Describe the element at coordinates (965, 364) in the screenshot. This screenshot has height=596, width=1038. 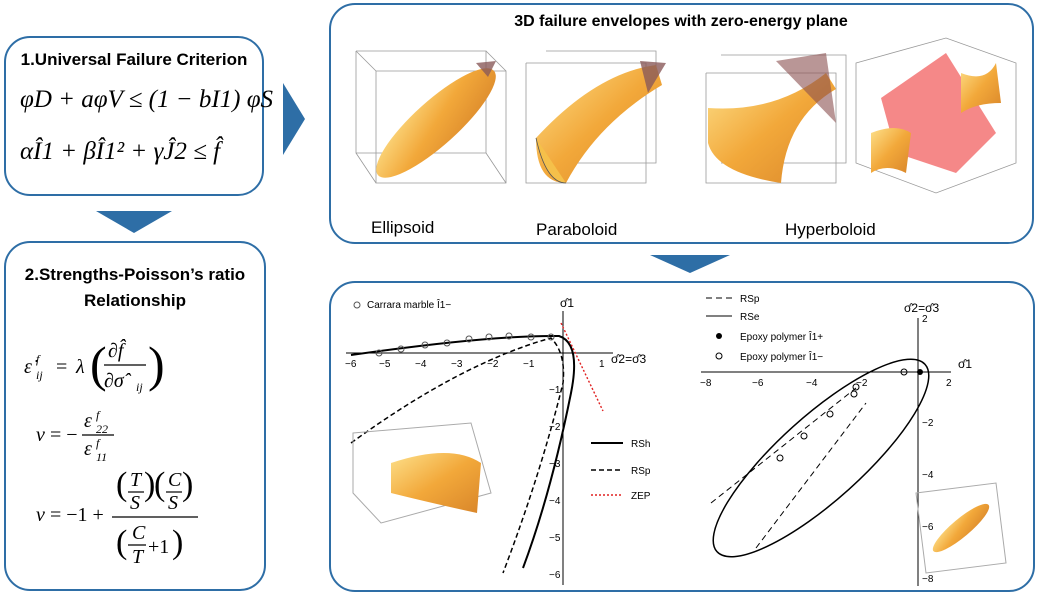
I see `right-x-axis-label: σ̂1` at that location.